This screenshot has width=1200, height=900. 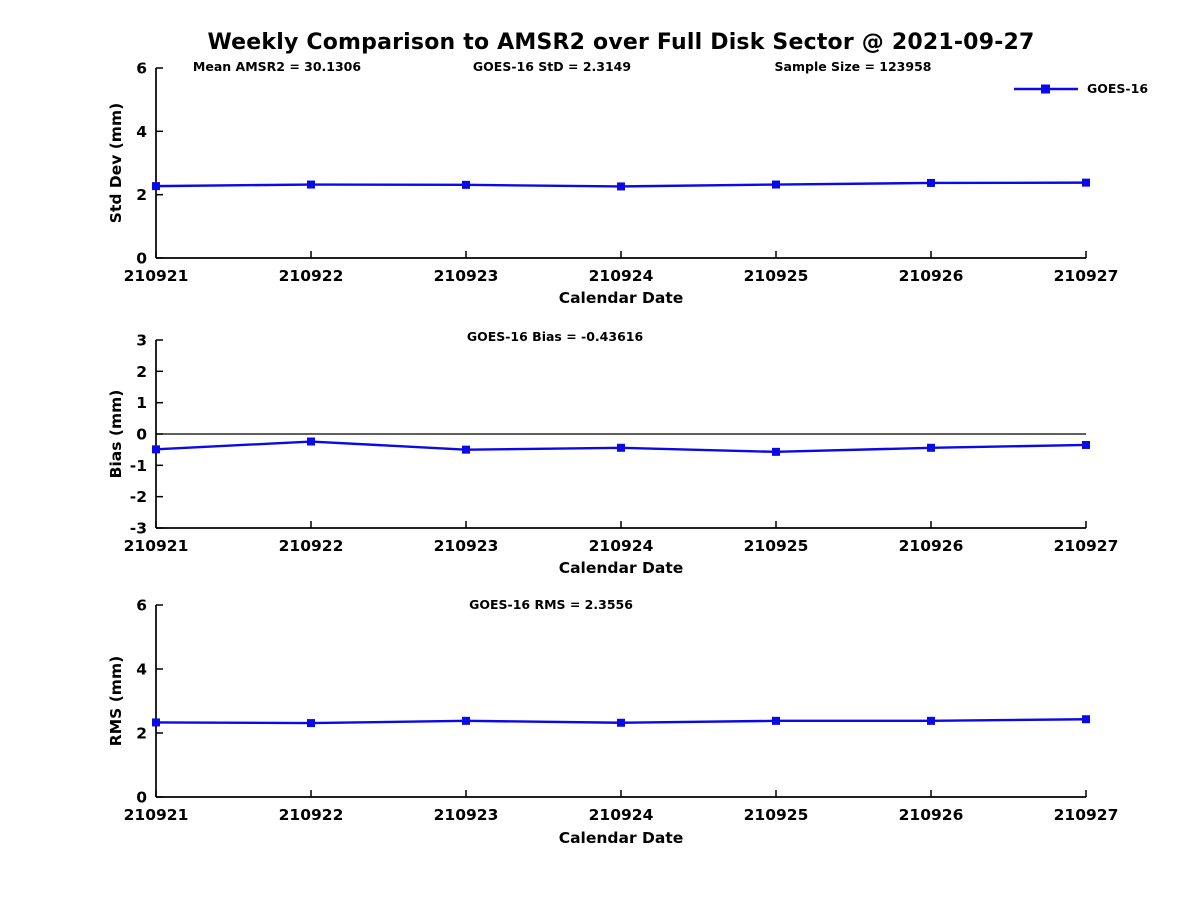 What do you see at coordinates (621, 298) in the screenshot?
I see `std-dev-x-axis-label: Calendar Date` at bounding box center [621, 298].